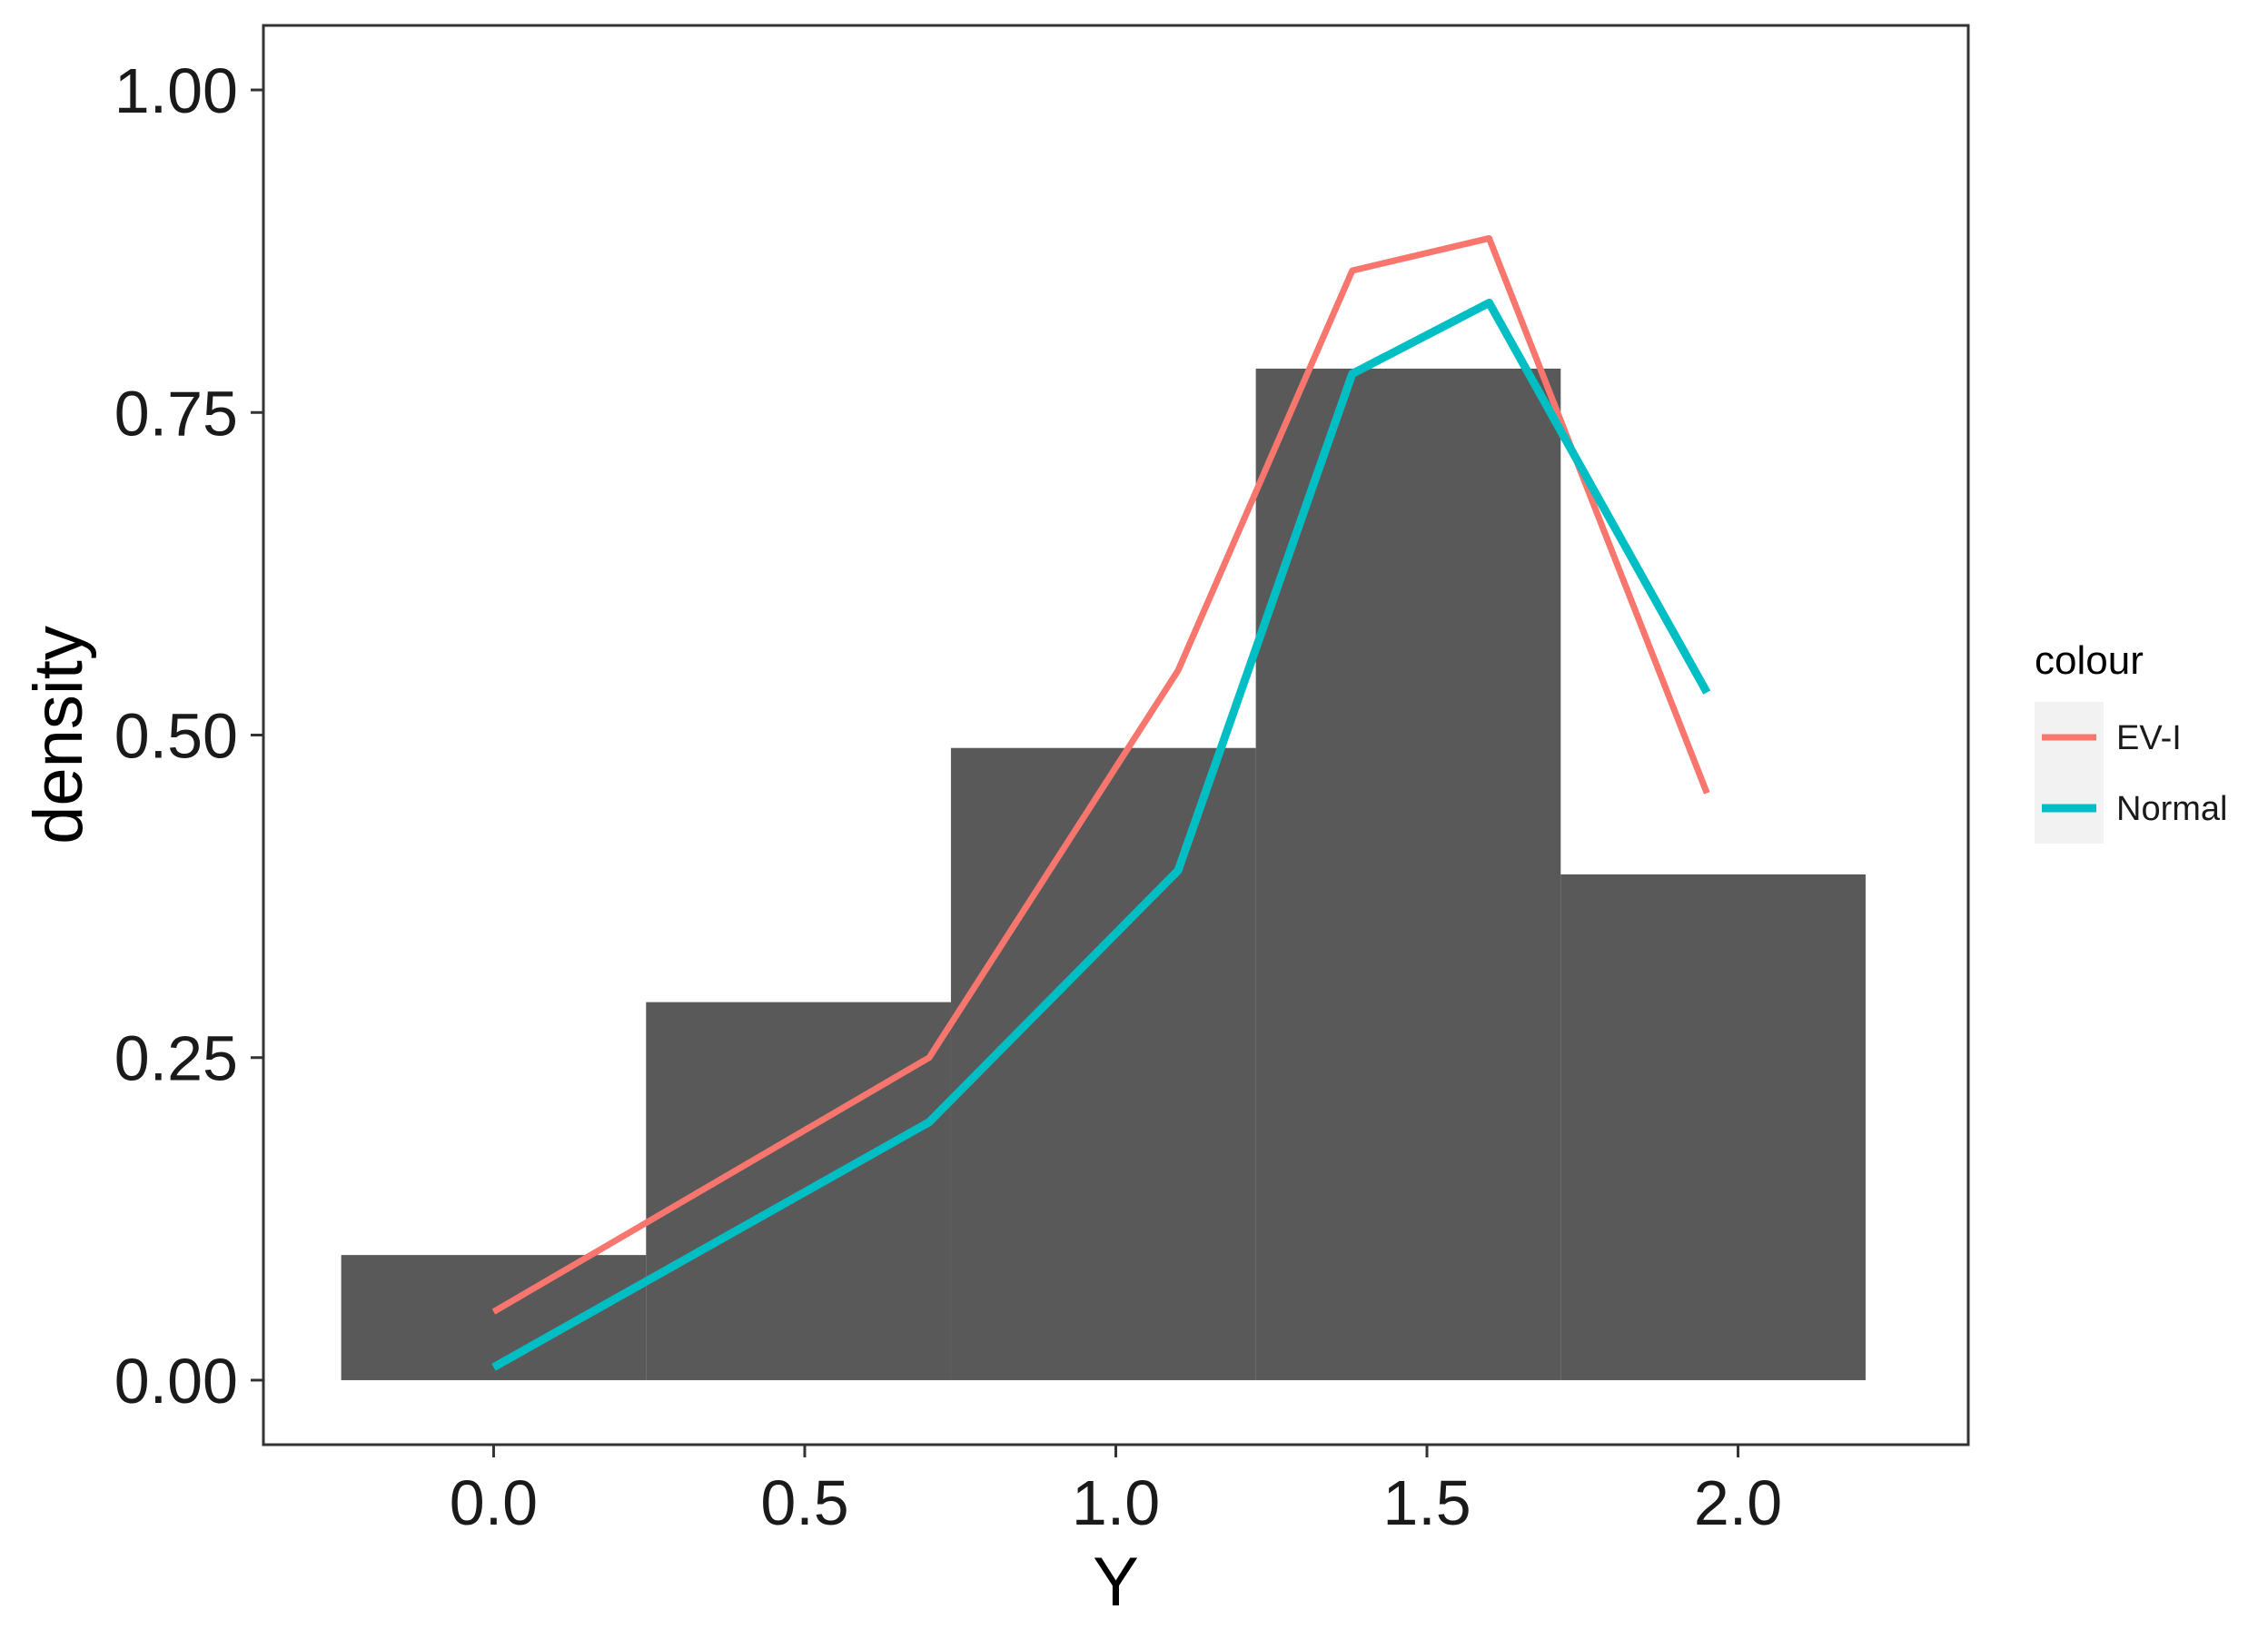 This screenshot has width=2268, height=1639. What do you see at coordinates (176, 90) in the screenshot?
I see `y-tick-label: 1.00` at bounding box center [176, 90].